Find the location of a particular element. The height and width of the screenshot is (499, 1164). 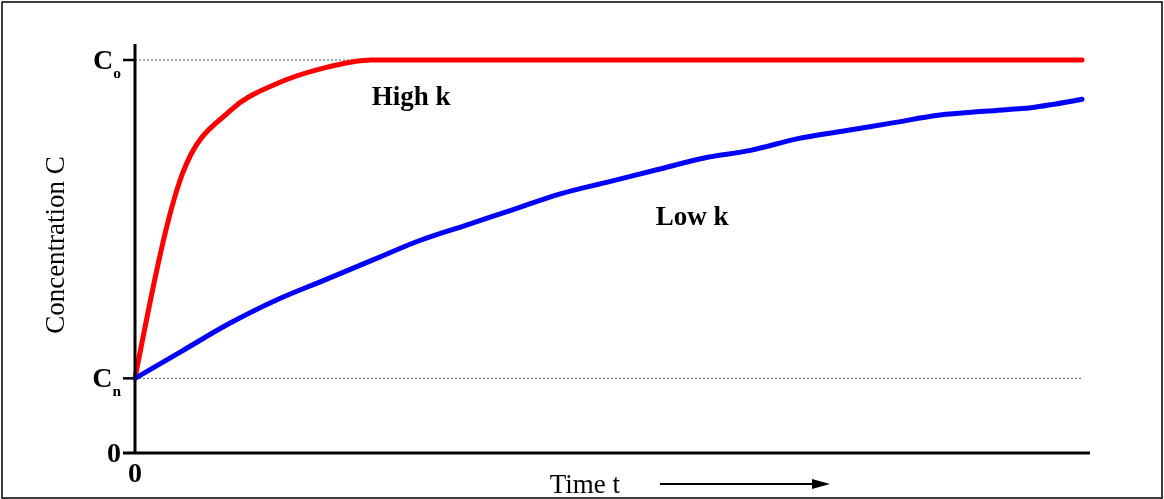

ref-line-label: C$_{o}$ is located at coordinates (107, 62).